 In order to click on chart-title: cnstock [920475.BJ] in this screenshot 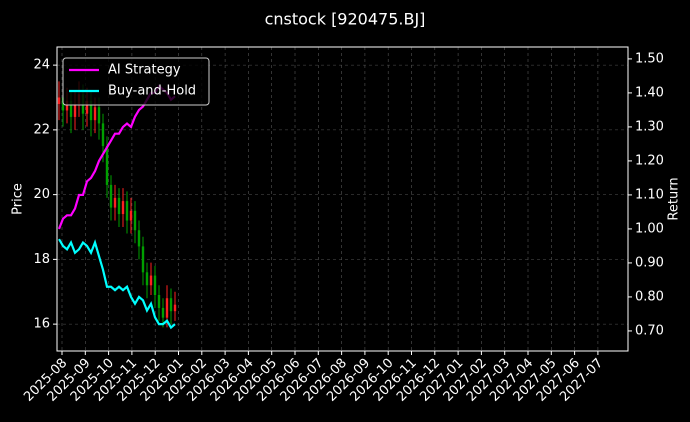, I will do `click(345, 19)`.